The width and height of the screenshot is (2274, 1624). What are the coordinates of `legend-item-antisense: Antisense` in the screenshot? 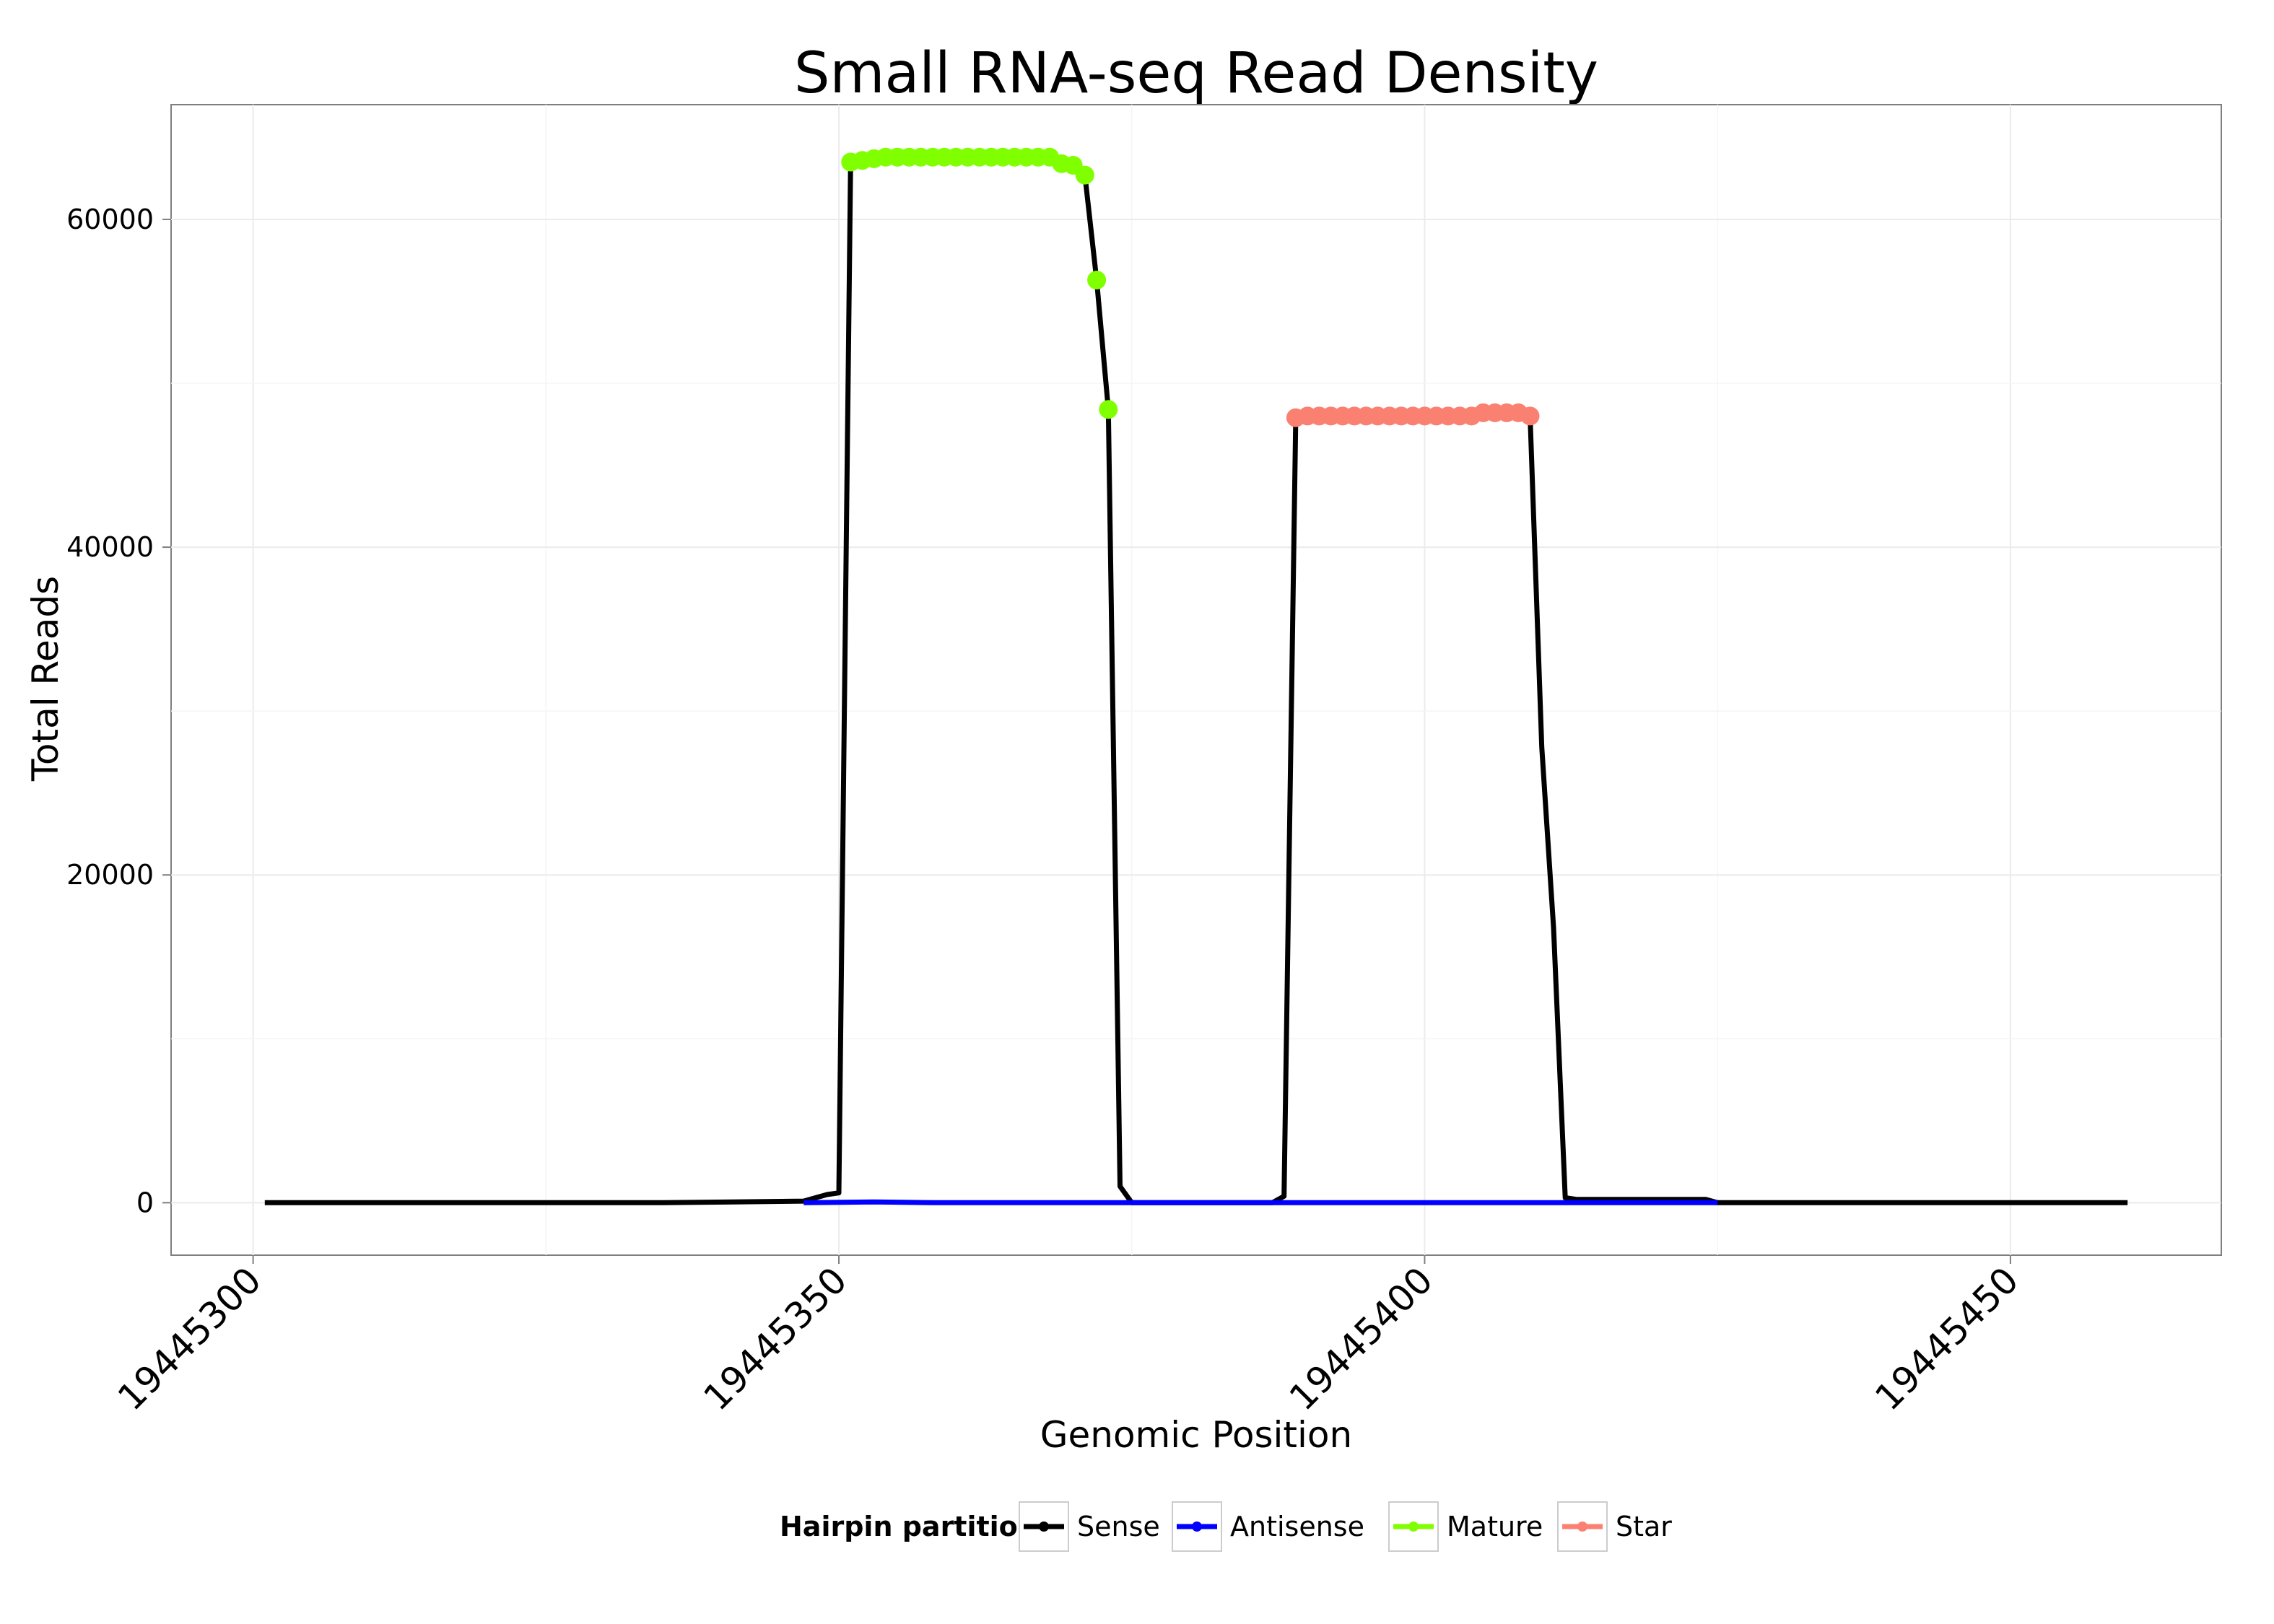 It's located at (1268, 1526).